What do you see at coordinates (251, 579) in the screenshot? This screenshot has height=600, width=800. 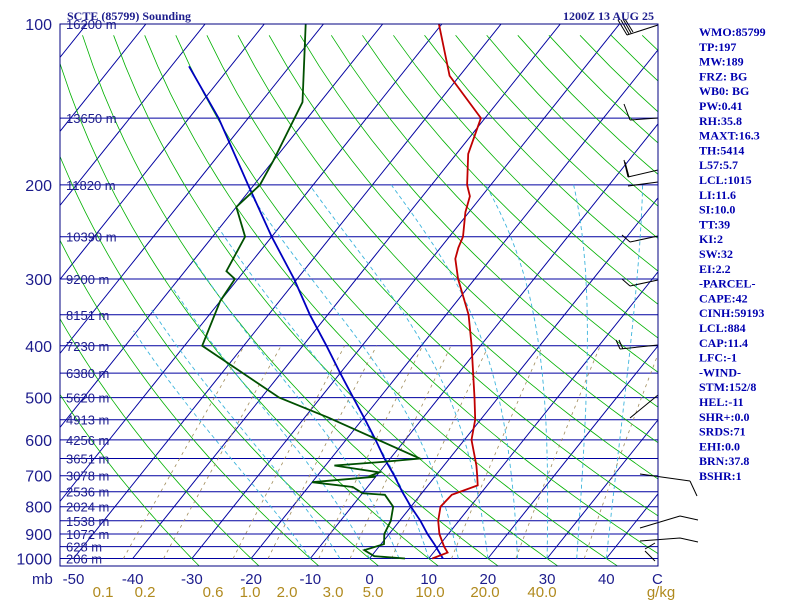 I see `temperature-tick-label: -20` at bounding box center [251, 579].